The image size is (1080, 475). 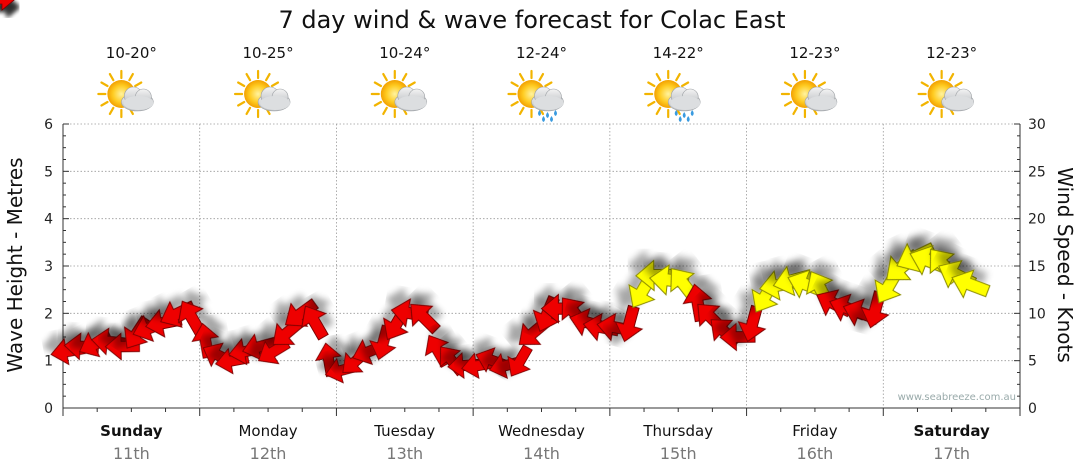 What do you see at coordinates (1032, 362) in the screenshot?
I see `y-tick-label-right: 5` at bounding box center [1032, 362].